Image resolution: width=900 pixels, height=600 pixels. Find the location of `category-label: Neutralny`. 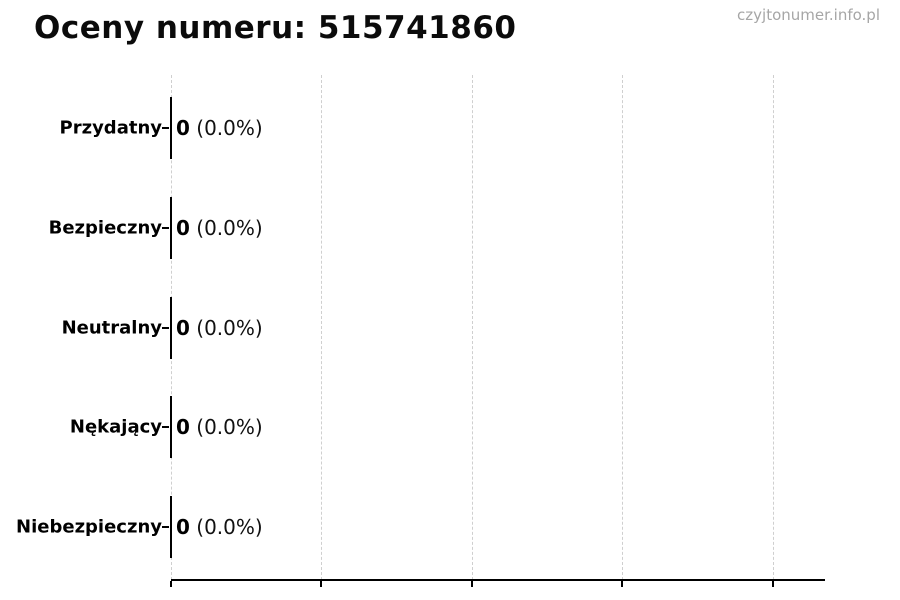

category-label: Neutralny is located at coordinates (111, 328).